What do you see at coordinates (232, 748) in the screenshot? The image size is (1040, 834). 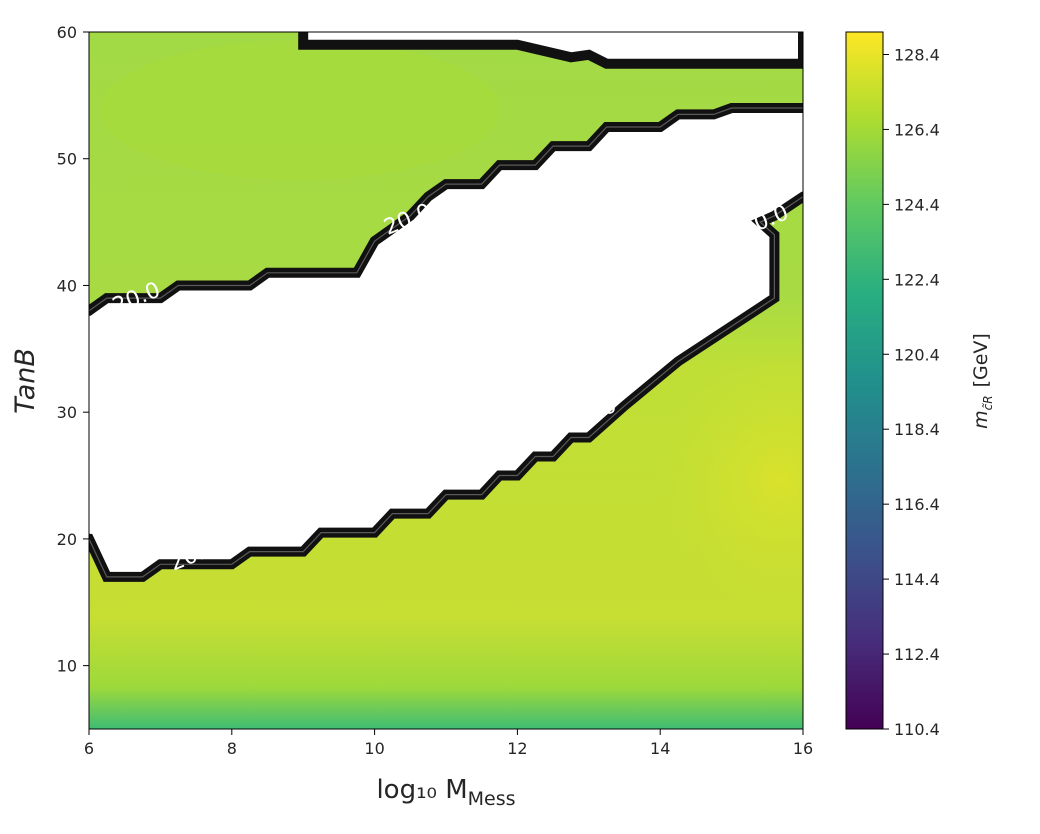 I see `x-tick-label: 8` at bounding box center [232, 748].